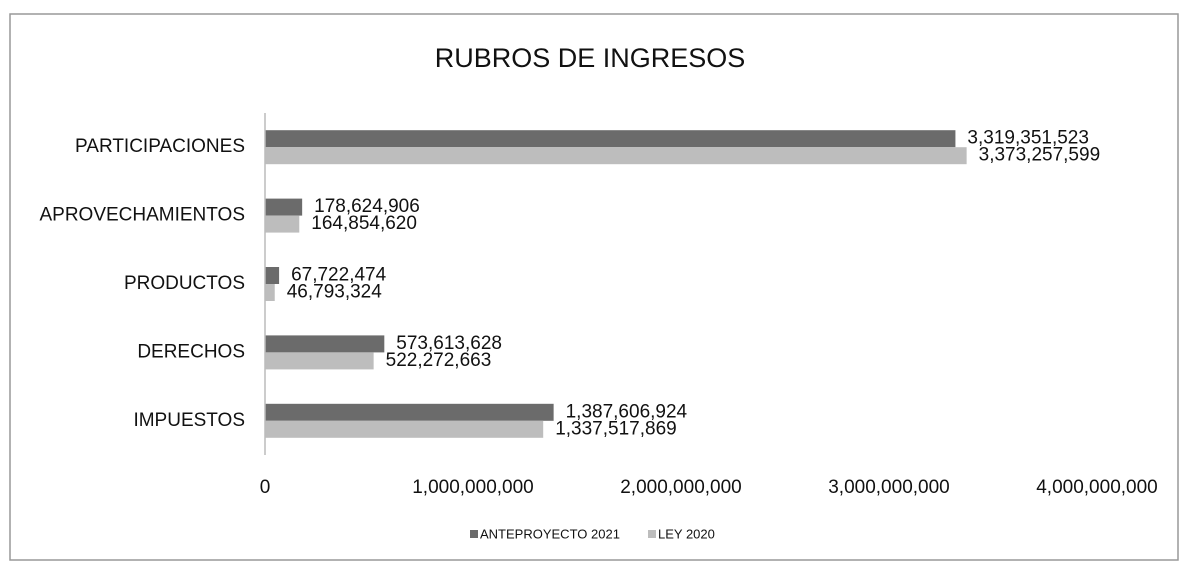 The width and height of the screenshot is (1181, 563). I want to click on data-label: 1,387,606,924, so click(627, 411).